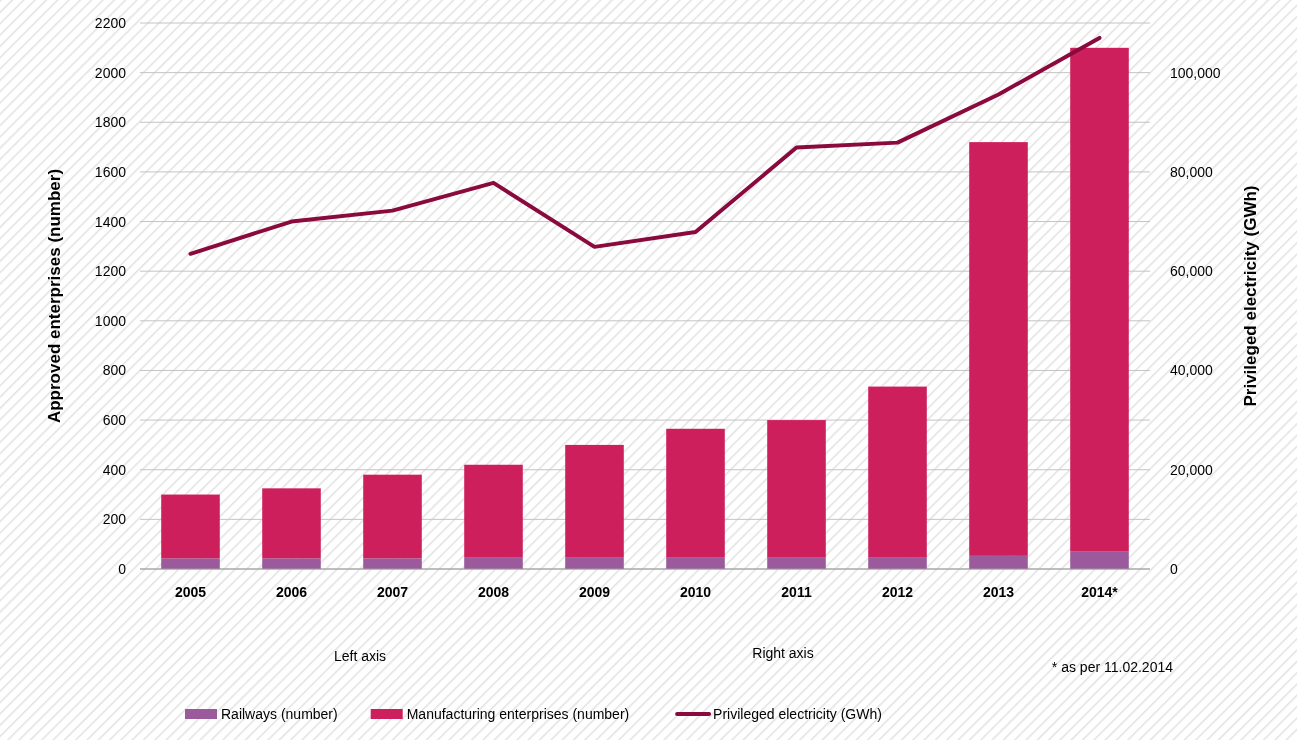 This screenshot has width=1297, height=740. What do you see at coordinates (110, 23) in the screenshot?
I see `y-tick-label: 2200` at bounding box center [110, 23].